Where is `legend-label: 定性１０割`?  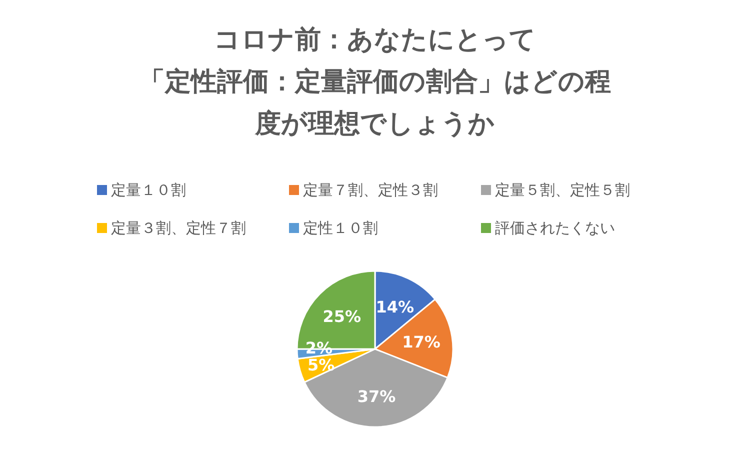
legend-label: 定性１０割 is located at coordinates (340, 228).